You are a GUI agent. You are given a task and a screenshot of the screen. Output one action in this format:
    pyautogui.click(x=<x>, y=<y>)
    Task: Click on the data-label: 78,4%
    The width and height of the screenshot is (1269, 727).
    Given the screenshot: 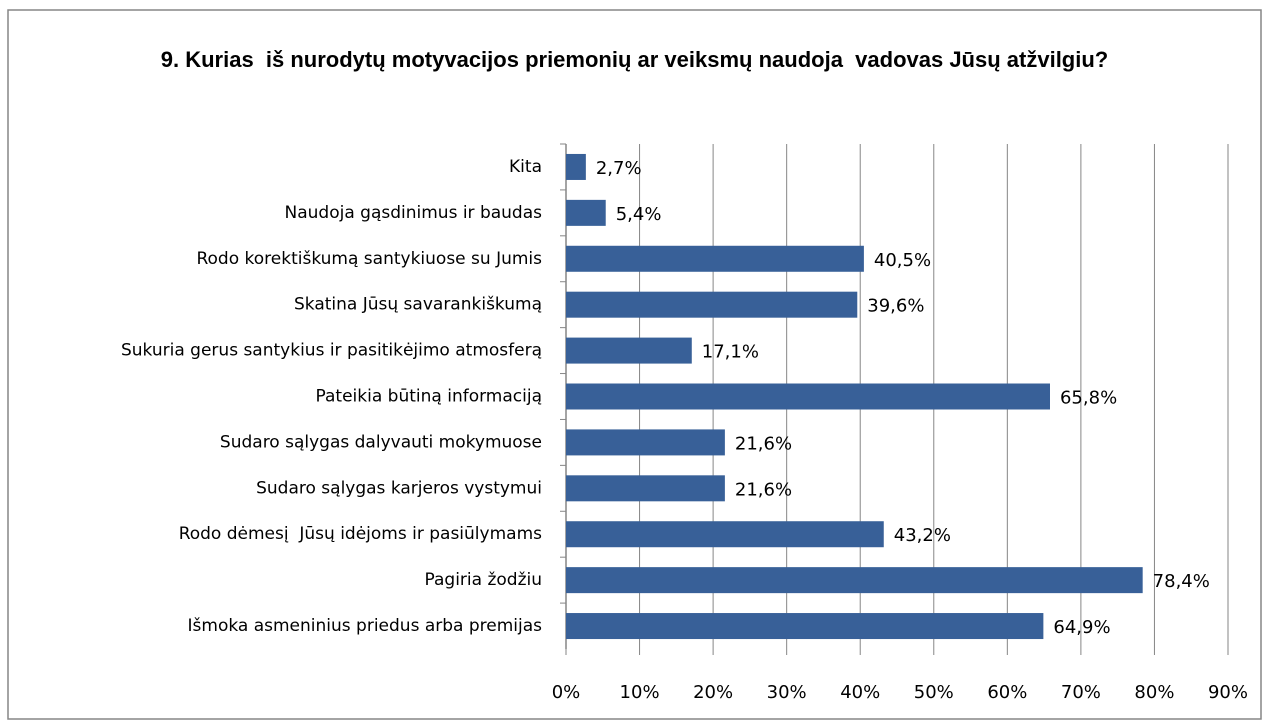 What is the action you would take?
    pyautogui.click(x=1181, y=581)
    